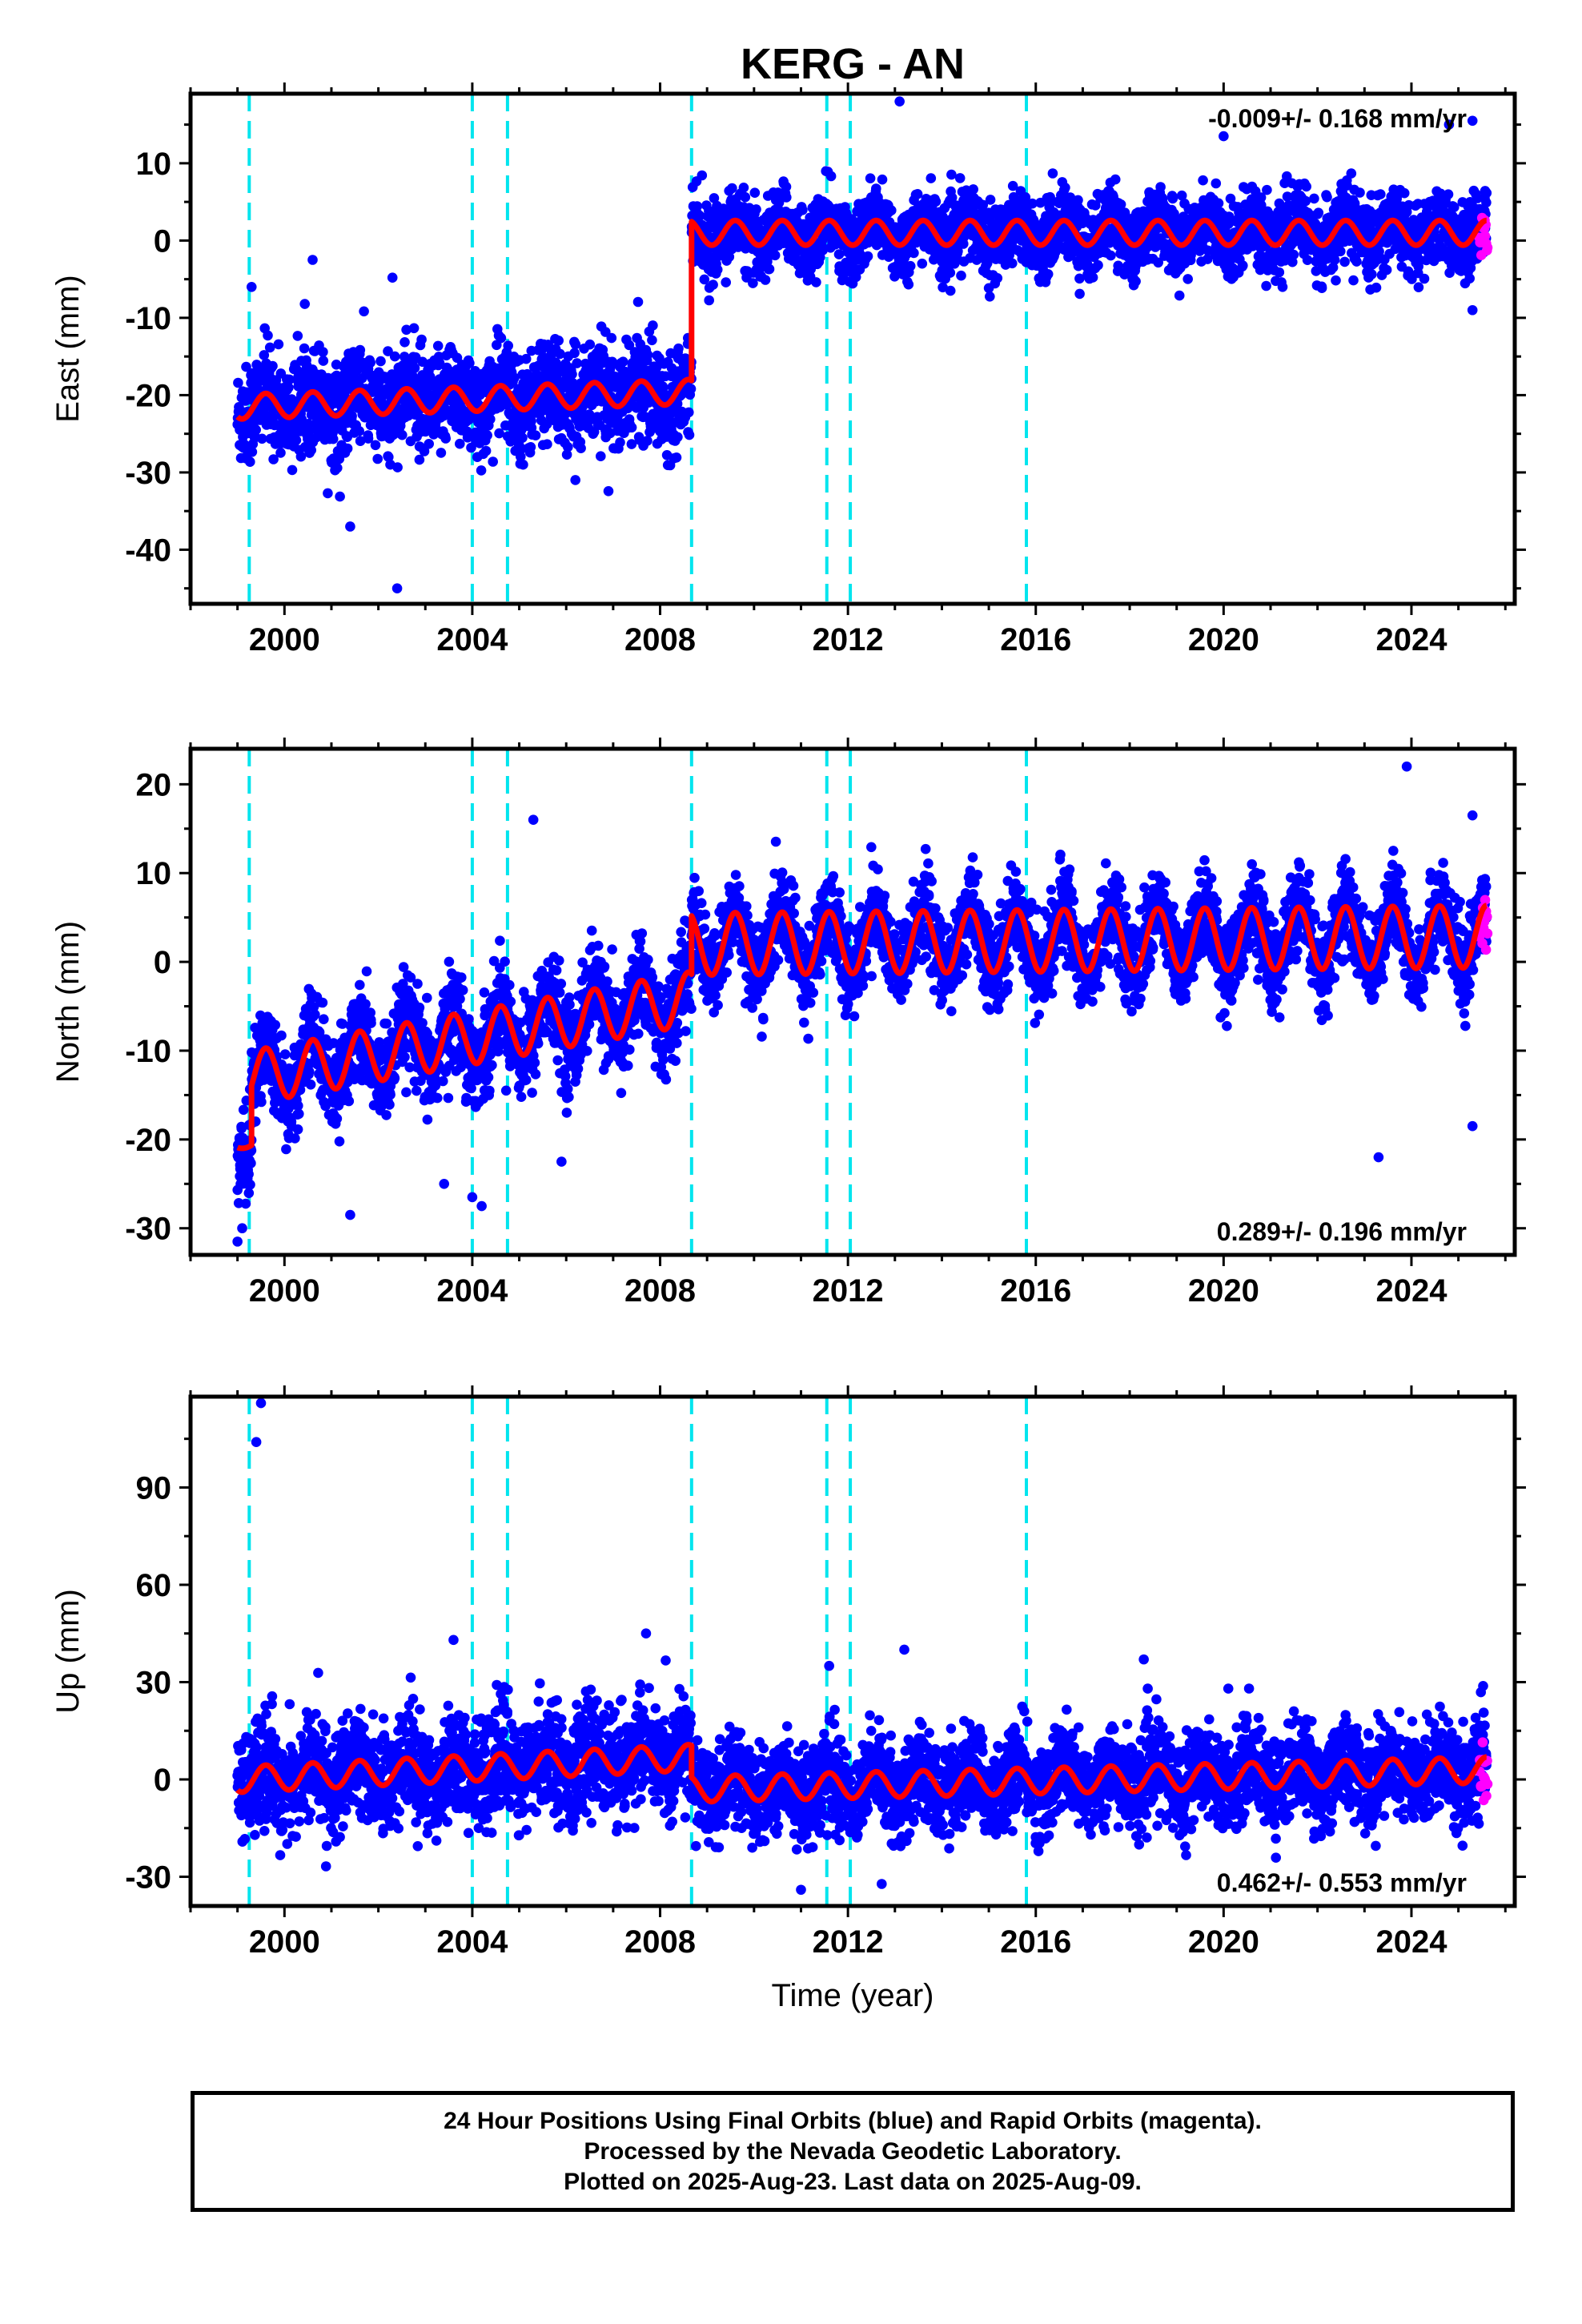 The image size is (1582, 2324). I want to click on x-tick-label: 2000, so click(284, 639).